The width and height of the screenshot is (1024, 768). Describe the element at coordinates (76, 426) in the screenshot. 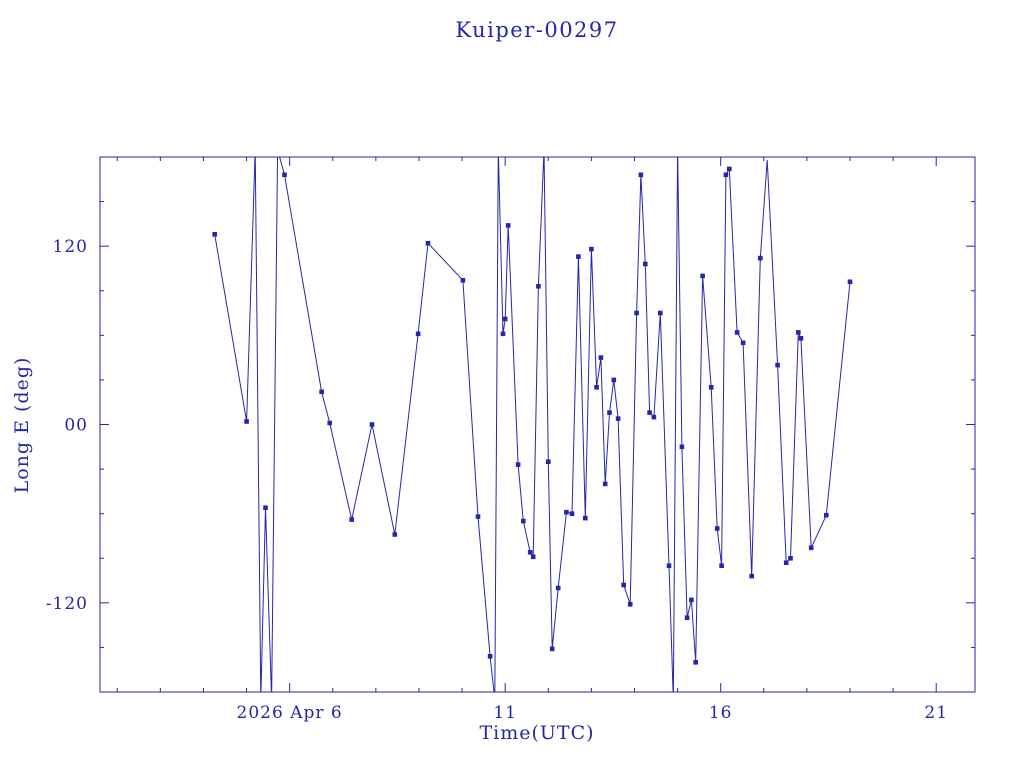

I see `y-tick-label: 00` at that location.